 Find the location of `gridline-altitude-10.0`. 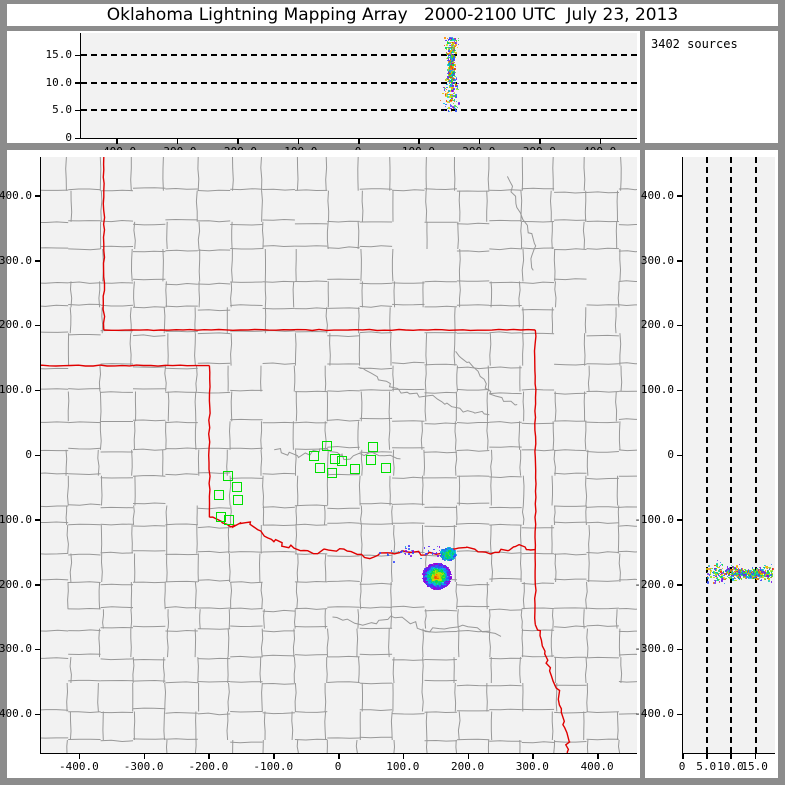

gridline-altitude-10.0 is located at coordinates (359, 82).